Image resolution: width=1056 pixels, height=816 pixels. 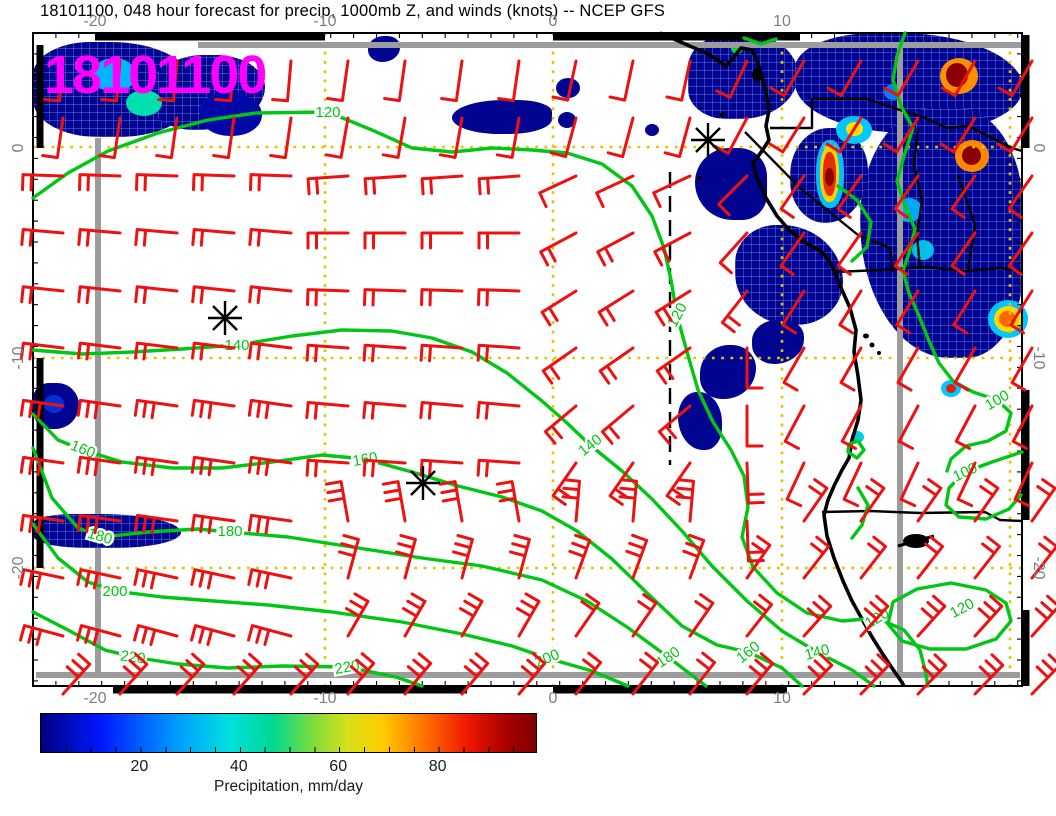 I want to click on contour-label: 200, so click(x=114, y=591).